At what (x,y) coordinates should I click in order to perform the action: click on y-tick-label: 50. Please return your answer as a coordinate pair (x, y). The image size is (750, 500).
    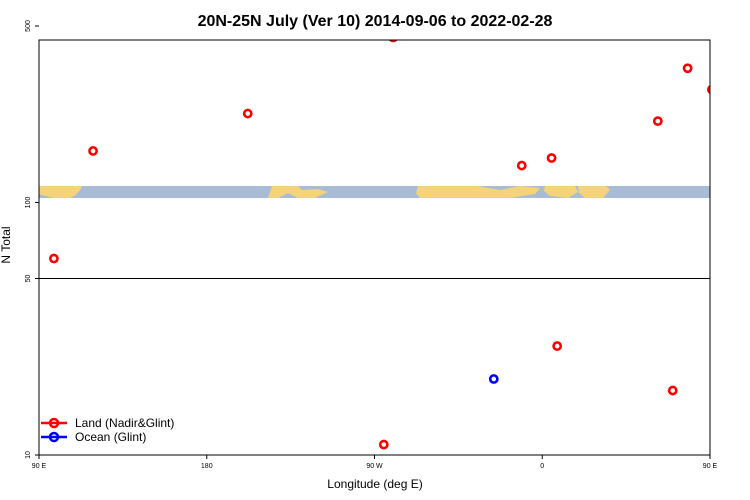
    Looking at the image, I should click on (28, 279).